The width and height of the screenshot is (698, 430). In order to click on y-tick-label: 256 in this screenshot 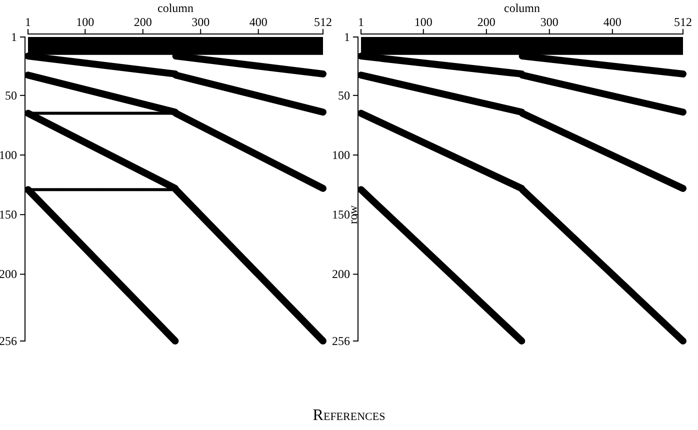, I will do `click(341, 341)`.